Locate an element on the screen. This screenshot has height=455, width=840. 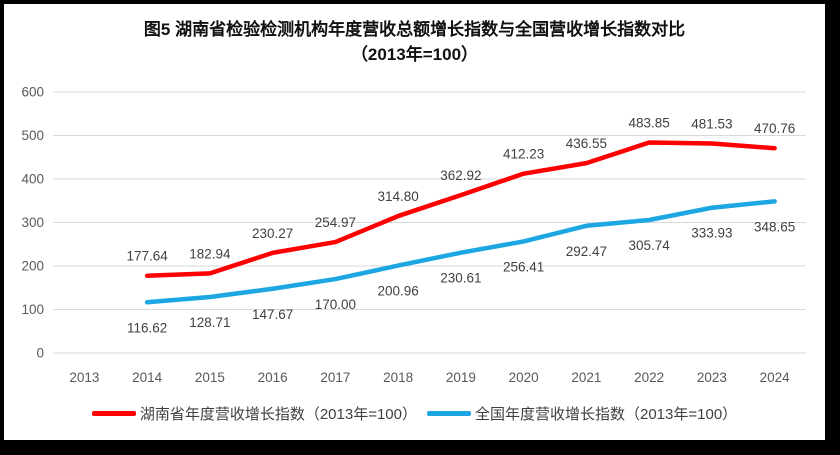
svg-text: 2024 is located at coordinates (775, 377).